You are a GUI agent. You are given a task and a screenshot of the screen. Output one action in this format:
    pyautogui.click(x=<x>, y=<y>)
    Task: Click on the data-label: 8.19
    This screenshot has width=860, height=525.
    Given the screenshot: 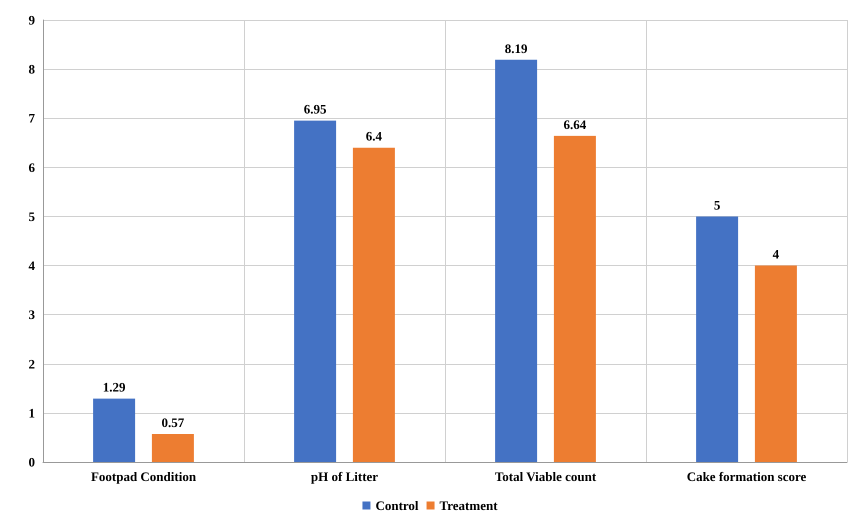 What is the action you would take?
    pyautogui.click(x=516, y=48)
    